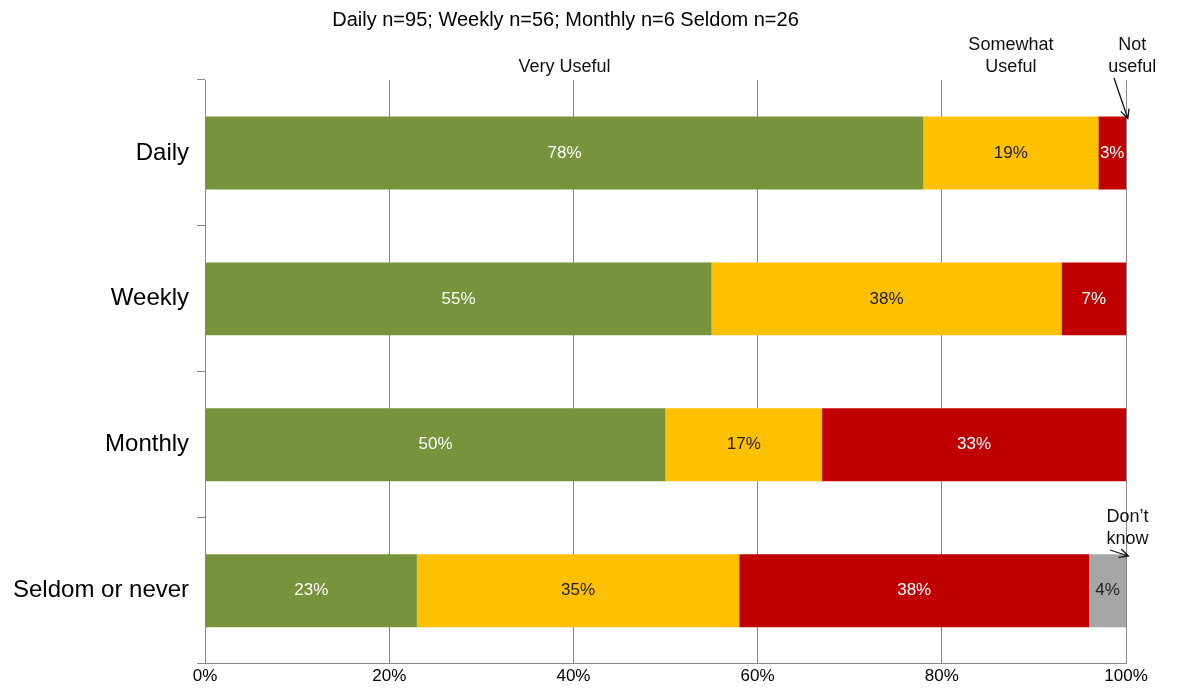 The image size is (1201, 694). What do you see at coordinates (162, 151) in the screenshot?
I see `y-tick-label: Daily` at bounding box center [162, 151].